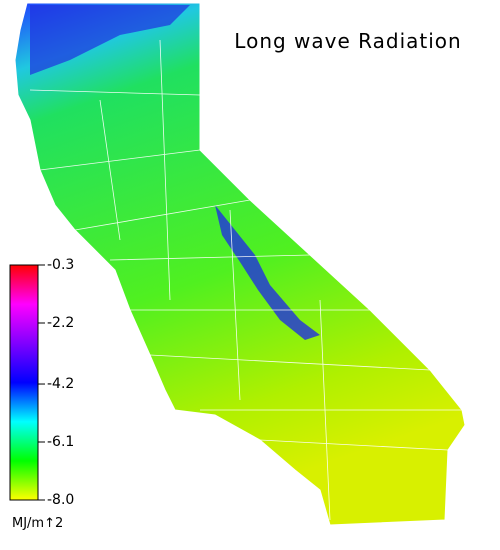  Describe the element at coordinates (60, 384) in the screenshot. I see `colorbar-tick-label: -4.2` at that location.